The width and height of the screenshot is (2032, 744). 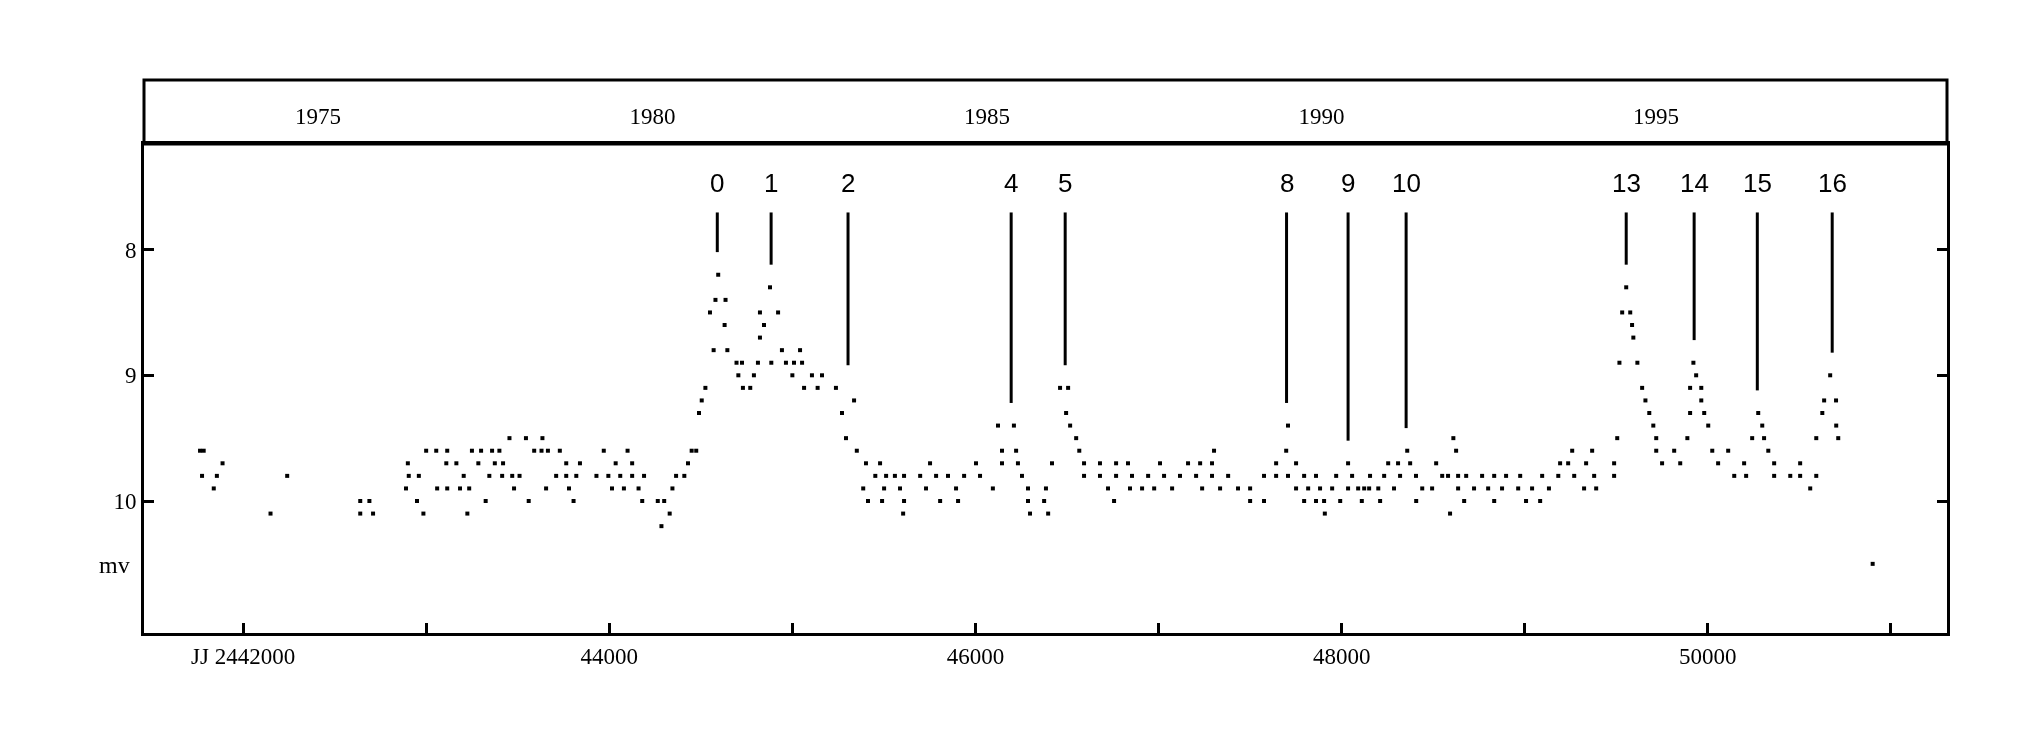 I want to click on x2-tick-label: 1985, so click(x=986, y=117).